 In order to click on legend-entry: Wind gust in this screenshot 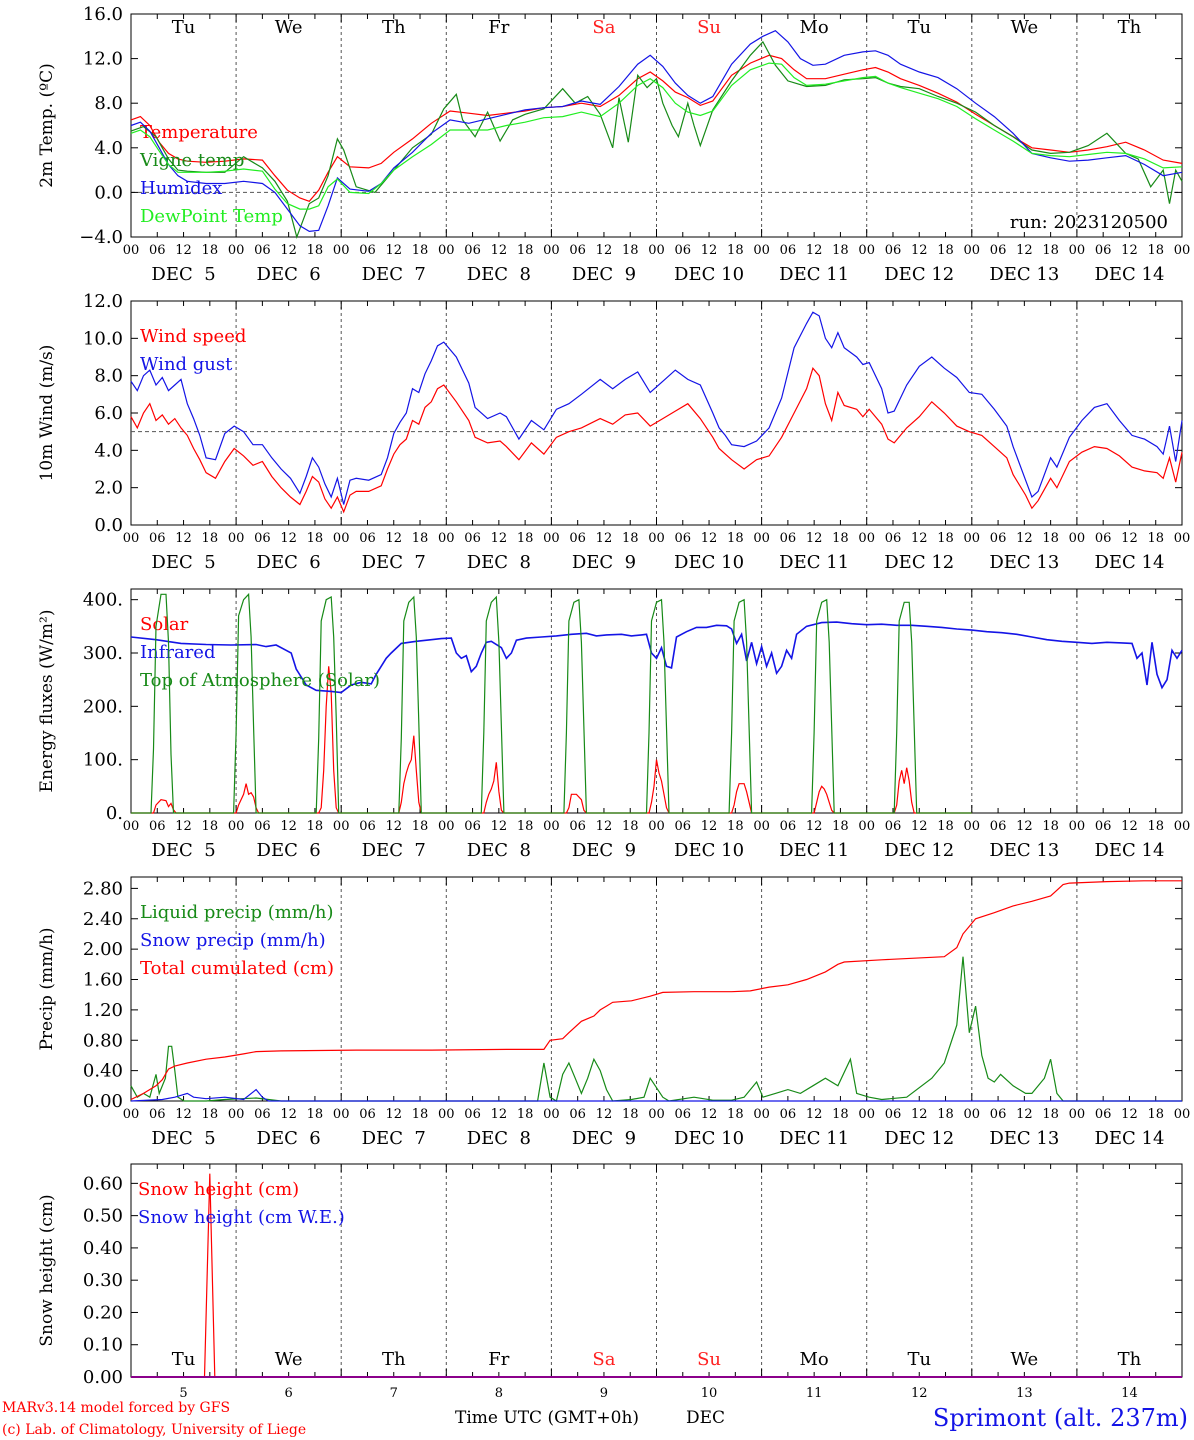, I will do `click(186, 364)`.